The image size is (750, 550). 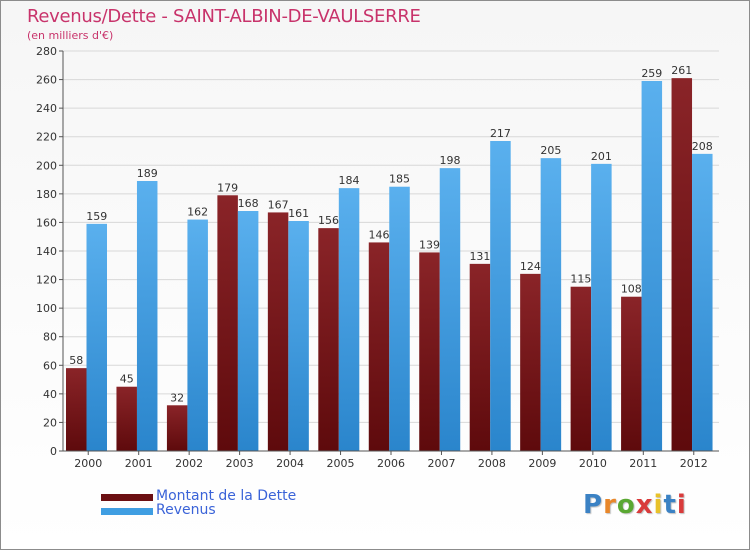 I want to click on data-label-revenus-2011: 259, so click(x=651, y=73).